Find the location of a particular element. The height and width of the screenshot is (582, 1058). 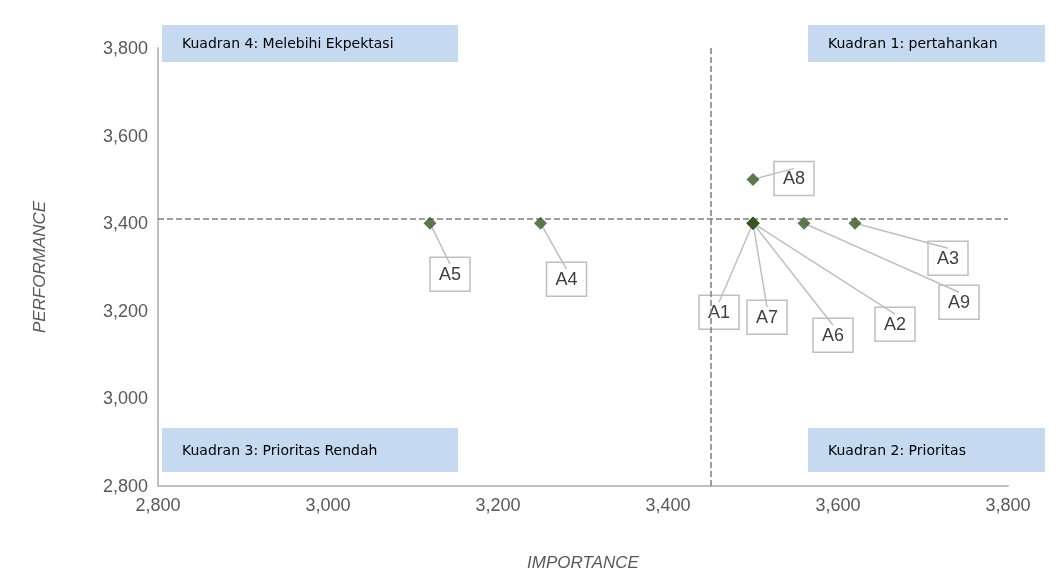

annotation: A3 is located at coordinates (948, 258).